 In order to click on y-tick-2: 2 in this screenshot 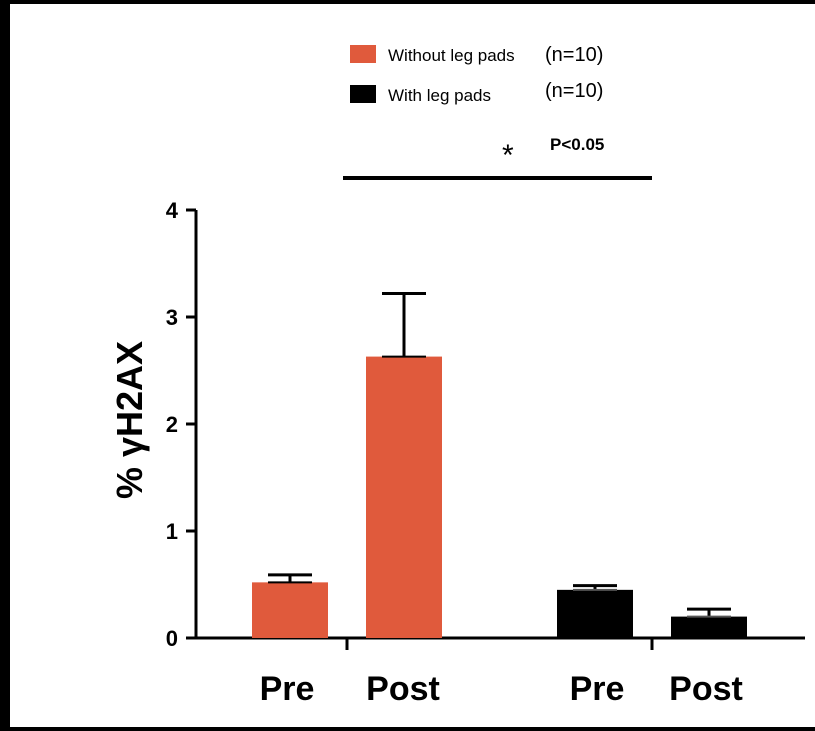, I will do `click(181, 424)`.